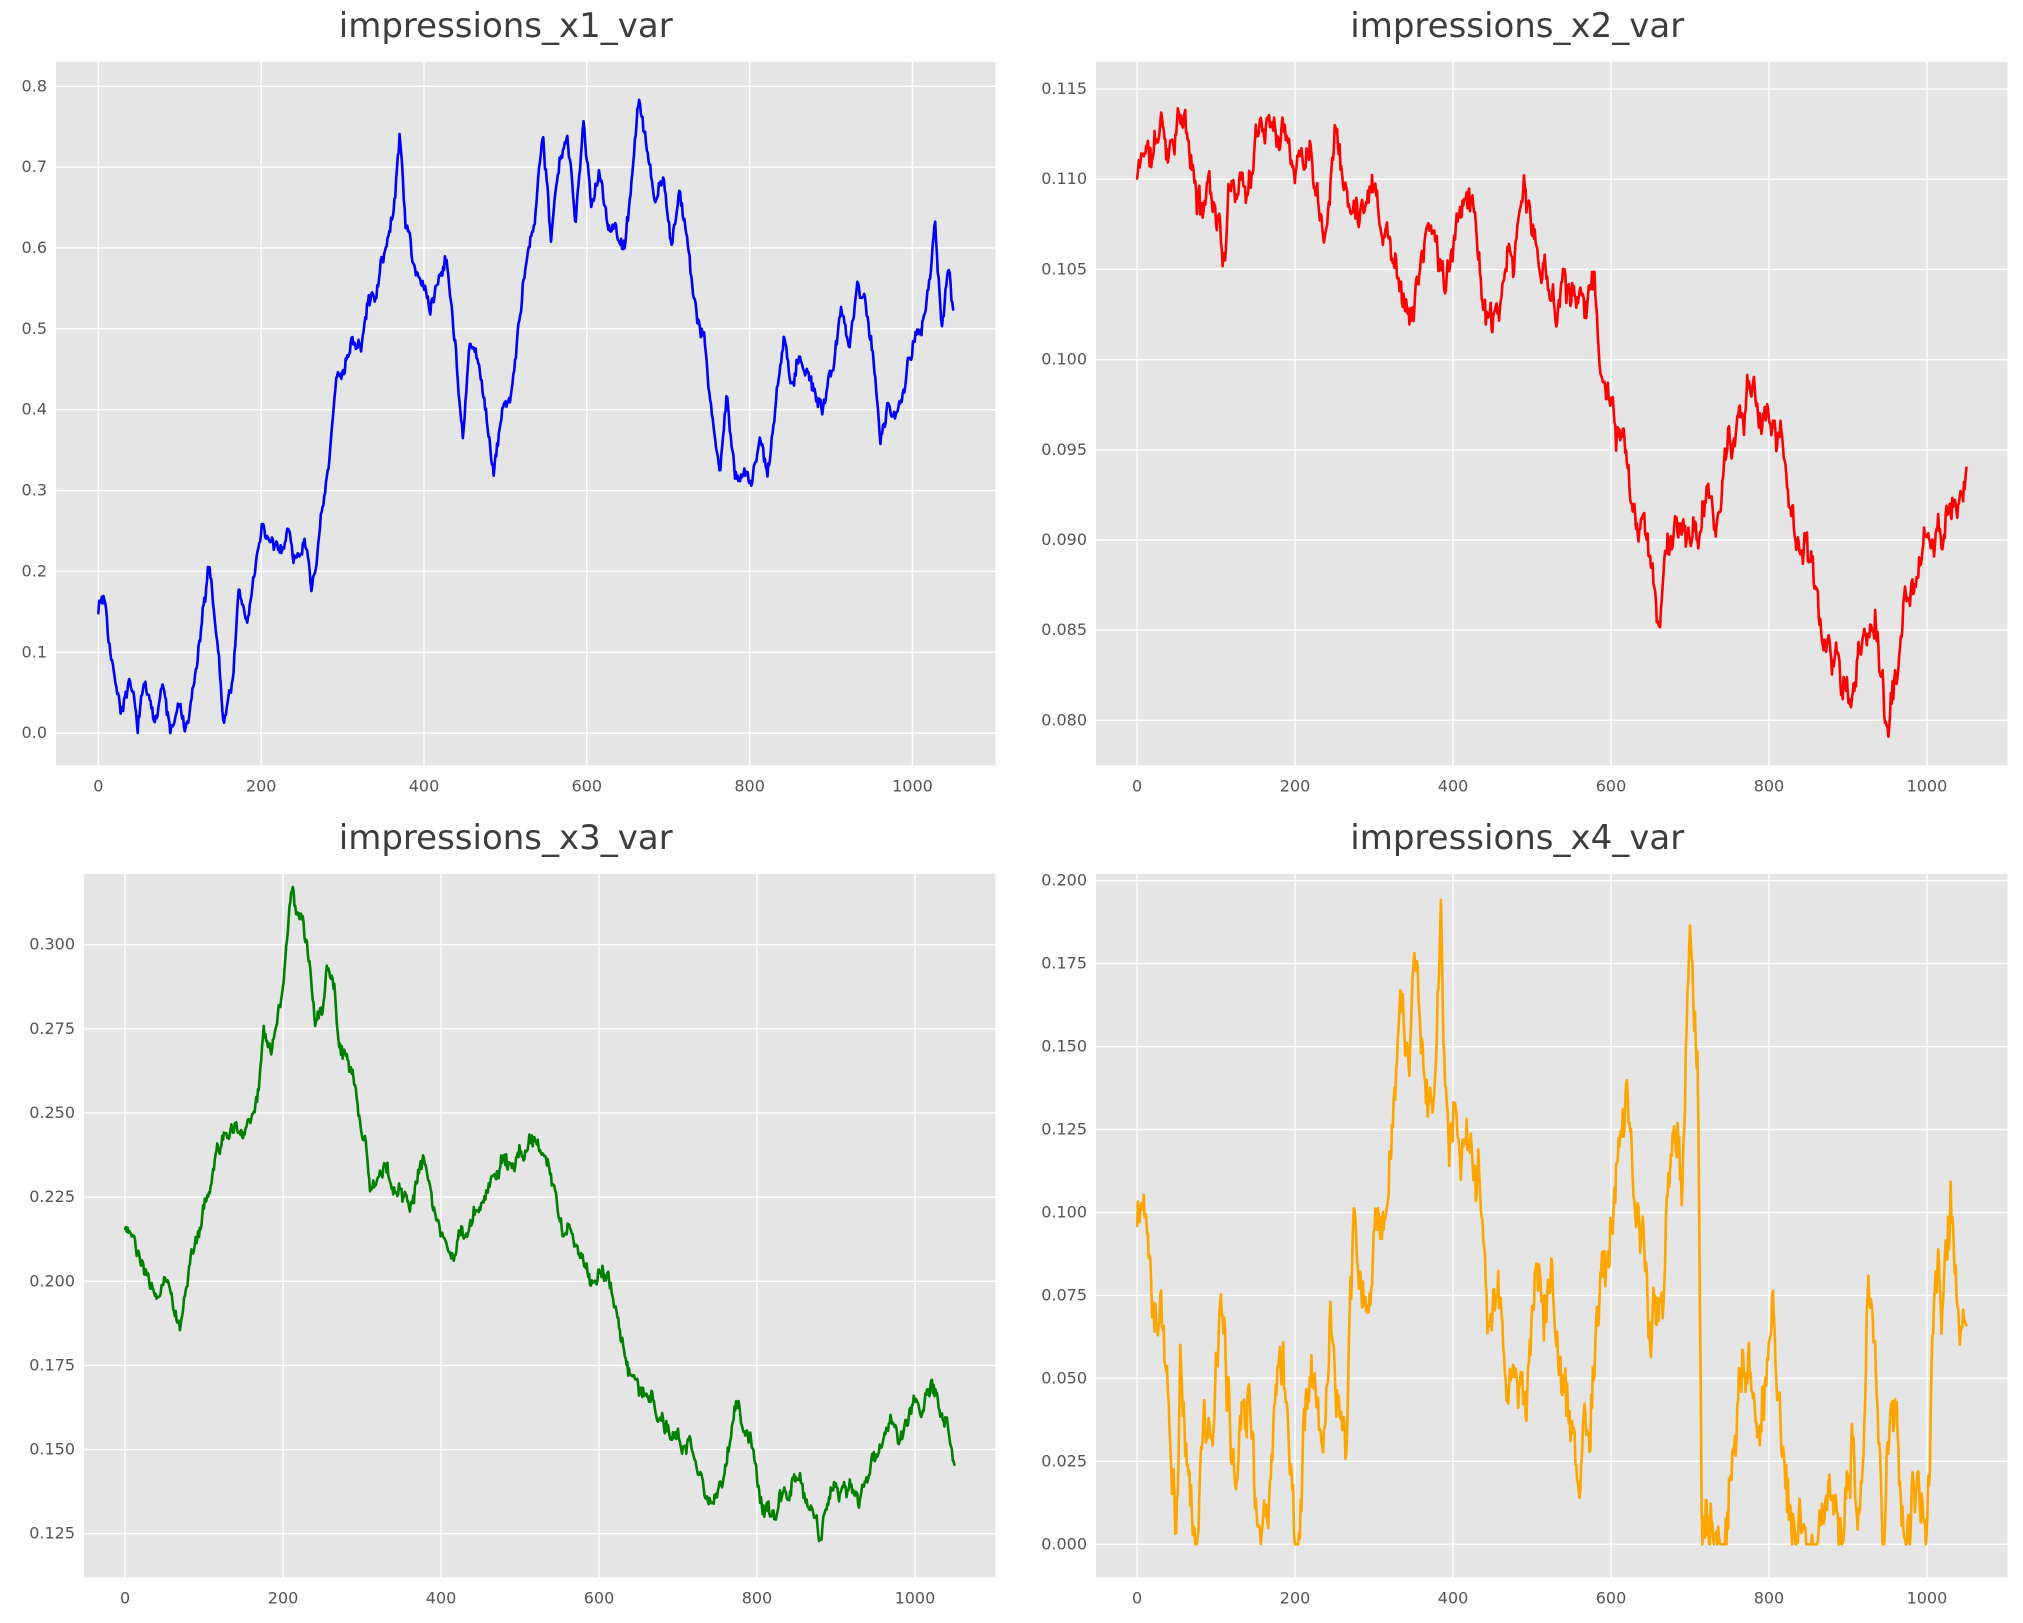  Describe the element at coordinates (505, 837) in the screenshot. I see `subplot-title-x3: impressions_x3_var` at that location.